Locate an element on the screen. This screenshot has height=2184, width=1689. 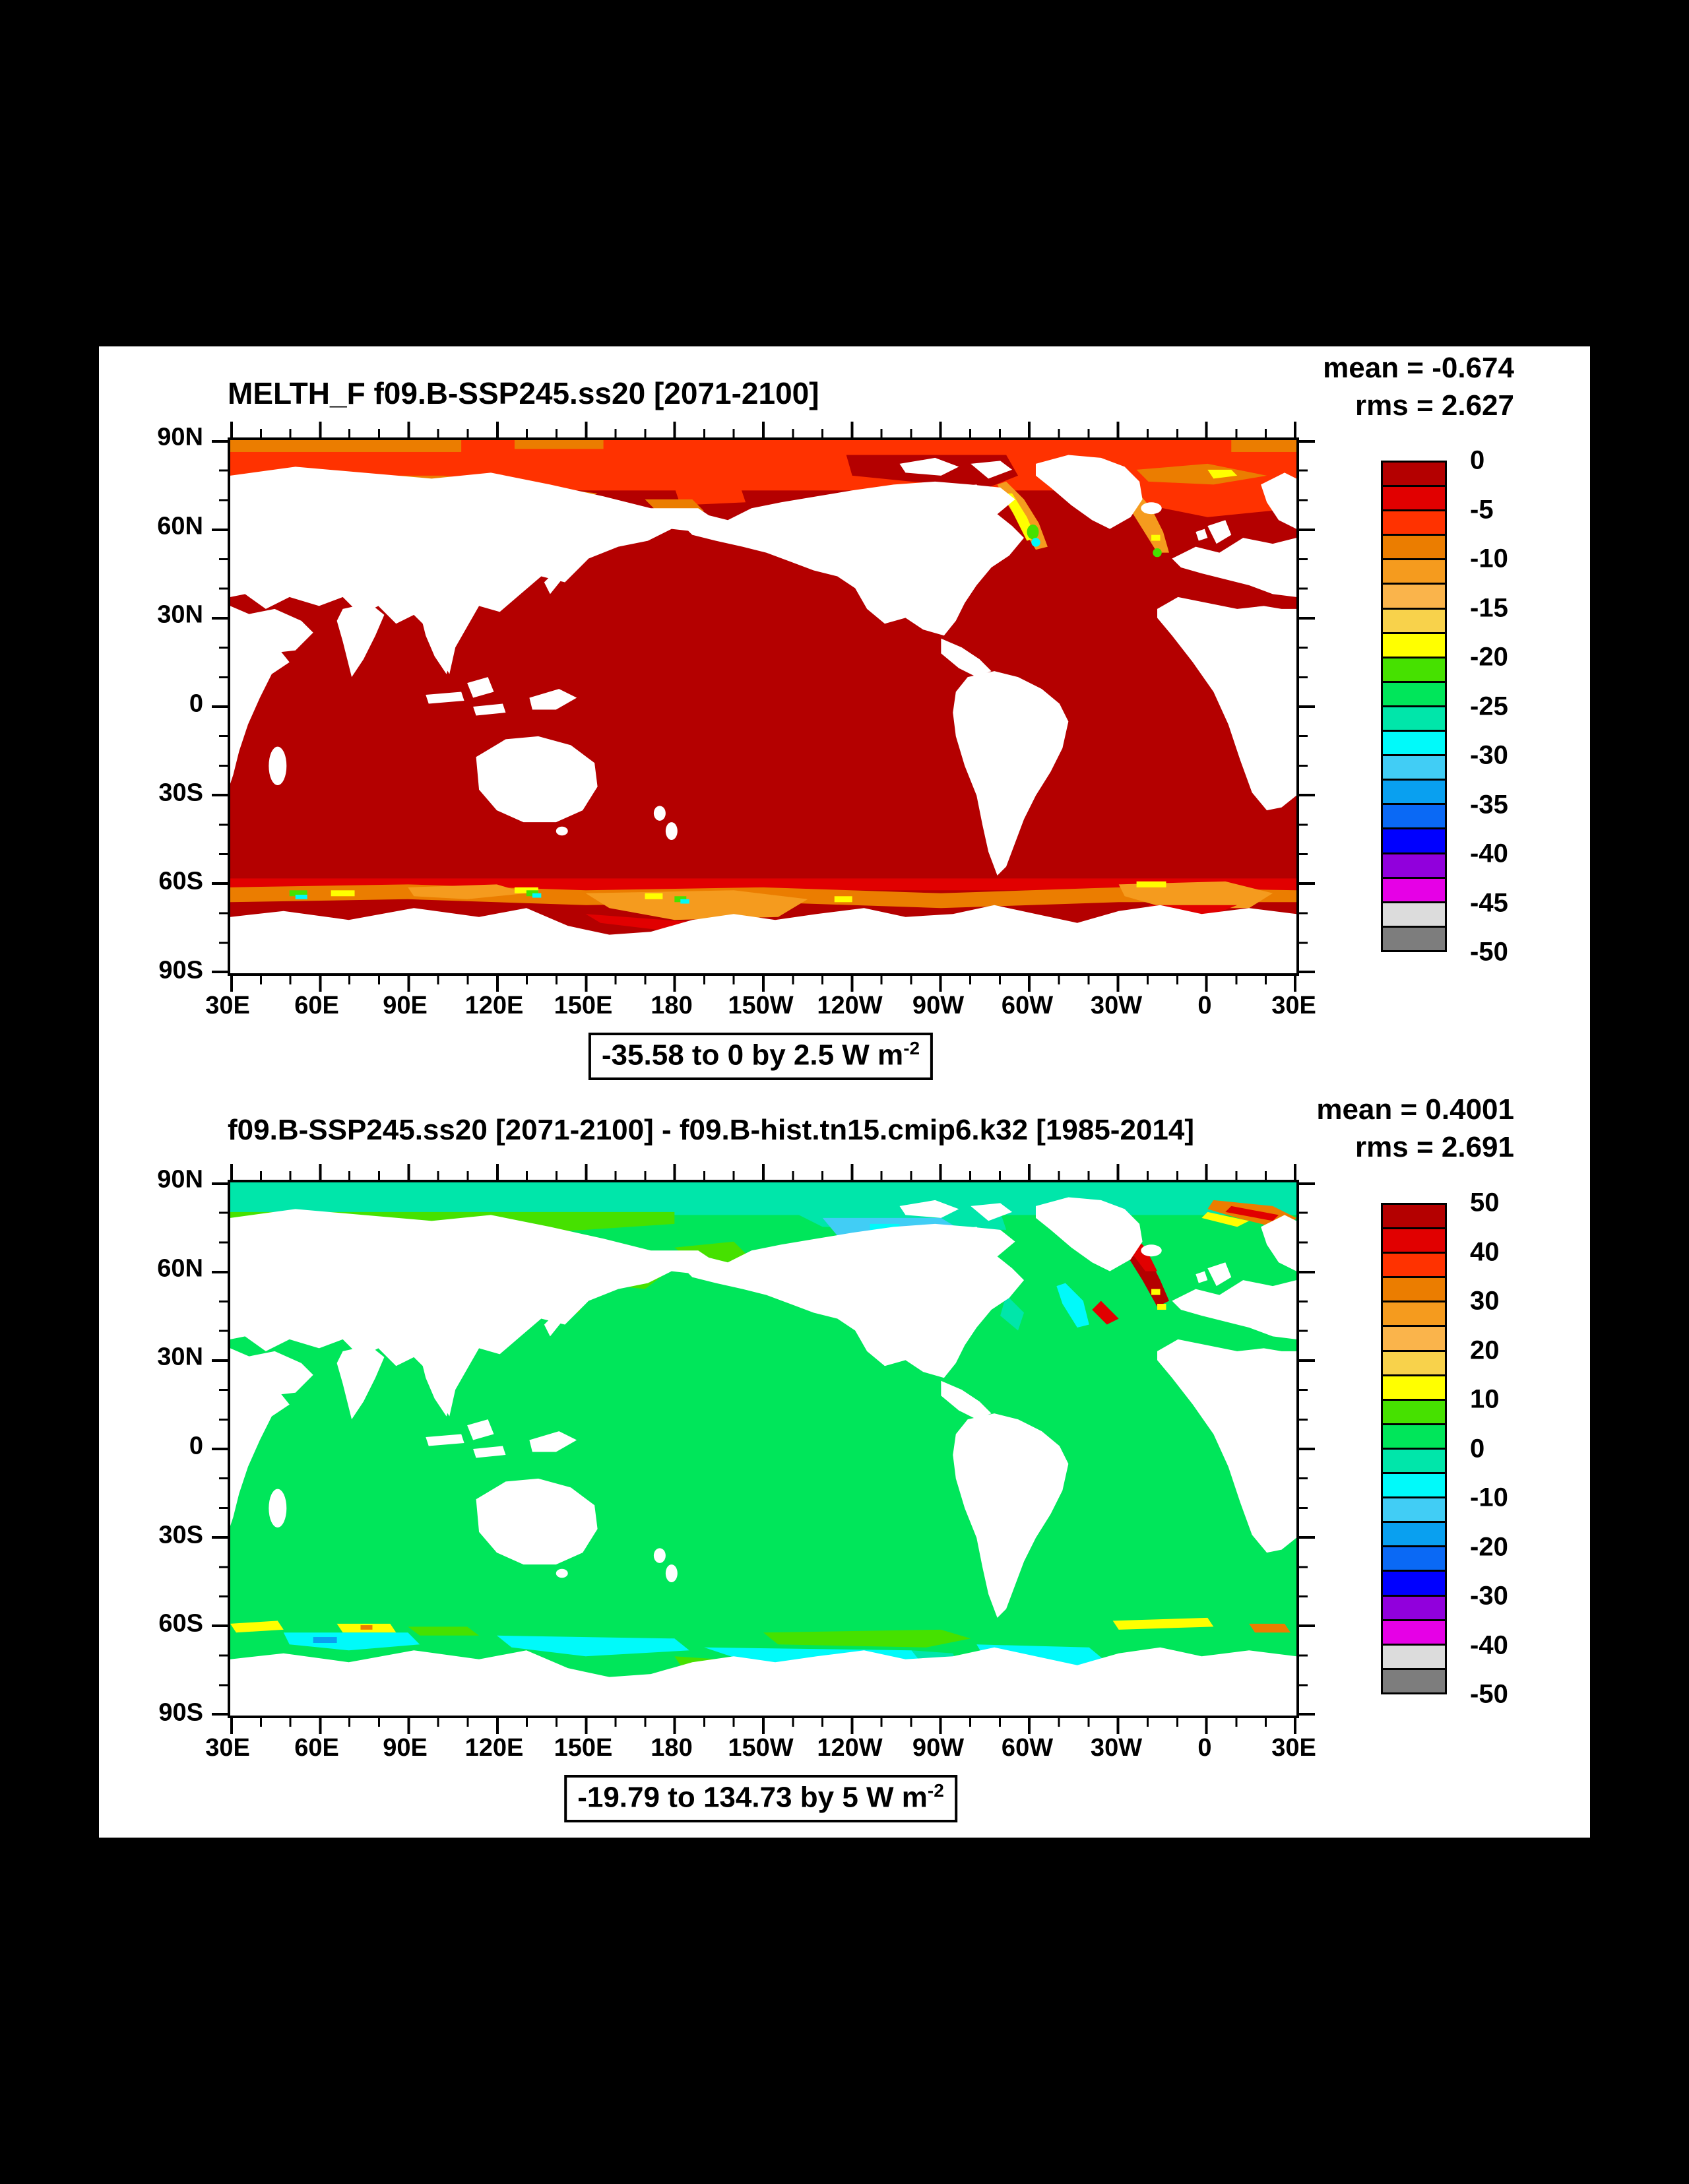
egreenland-green-speck is located at coordinates (1157, 553).